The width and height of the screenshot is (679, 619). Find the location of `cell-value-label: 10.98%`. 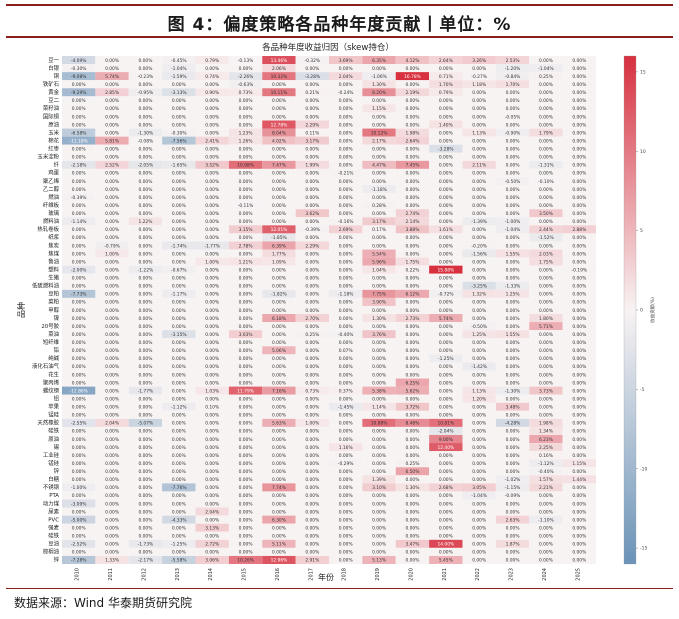

cell-value-label: 10.98% is located at coordinates (245, 166).